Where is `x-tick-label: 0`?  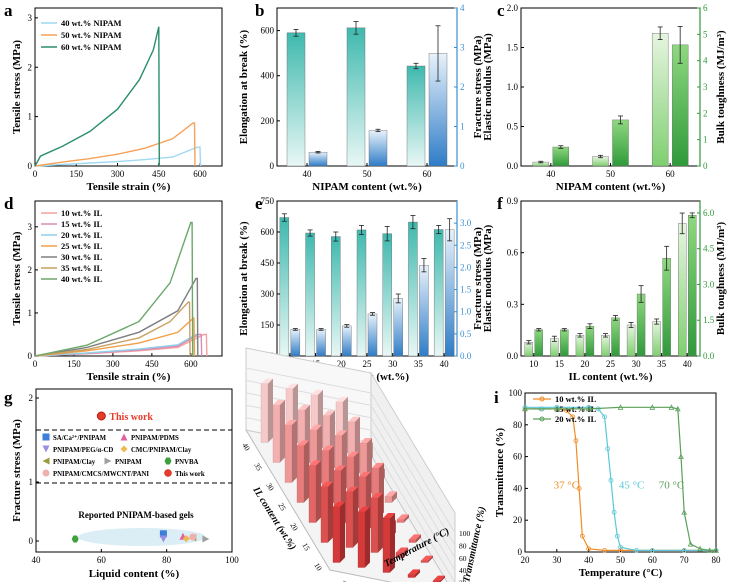 x-tick-label: 0 is located at coordinates (35, 364).